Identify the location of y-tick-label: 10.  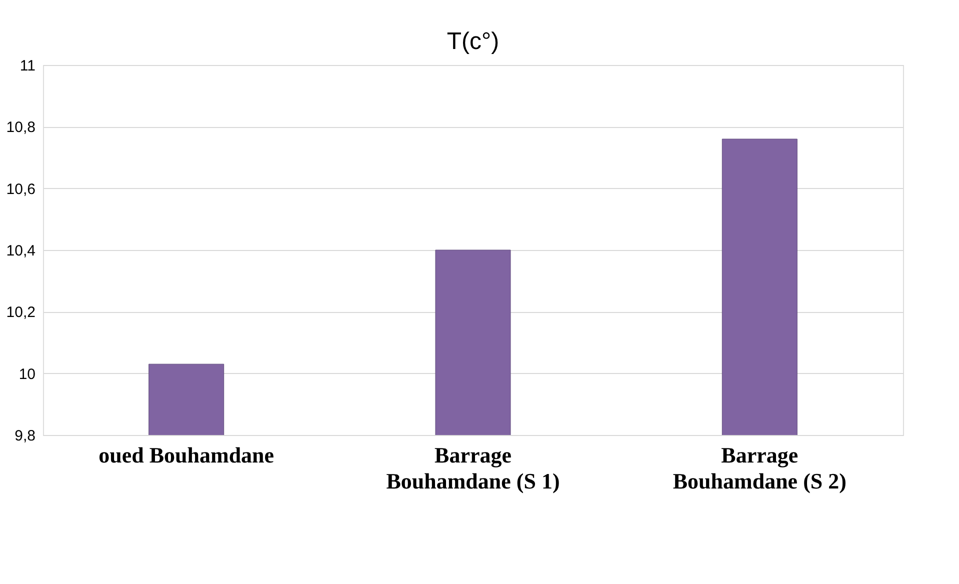
(27, 374).